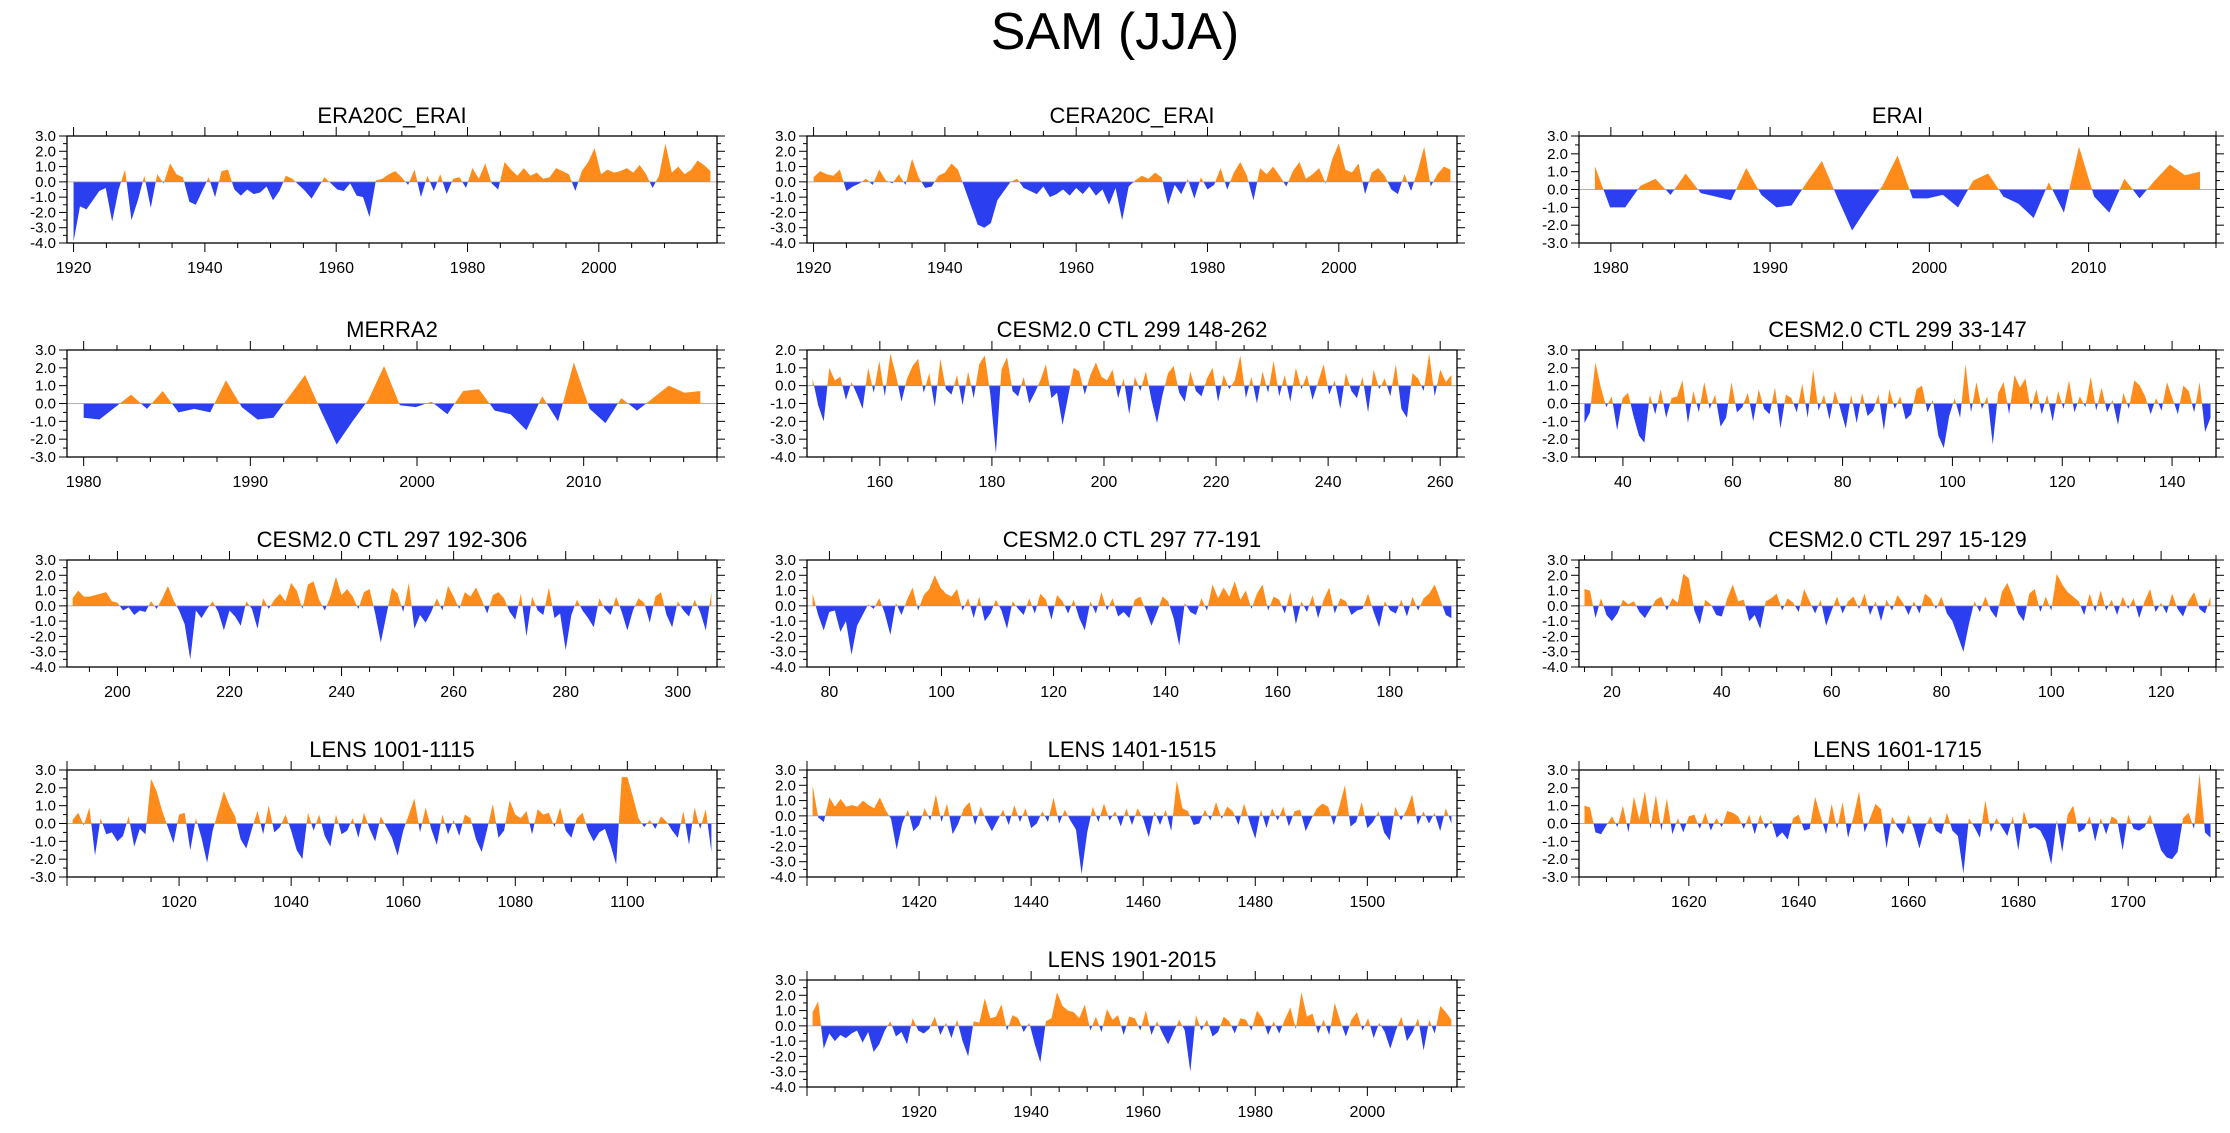 This screenshot has height=1133, width=2230. Describe the element at coordinates (1132, 959) in the screenshot. I see `panel-title: LENS 1901-2015` at that location.